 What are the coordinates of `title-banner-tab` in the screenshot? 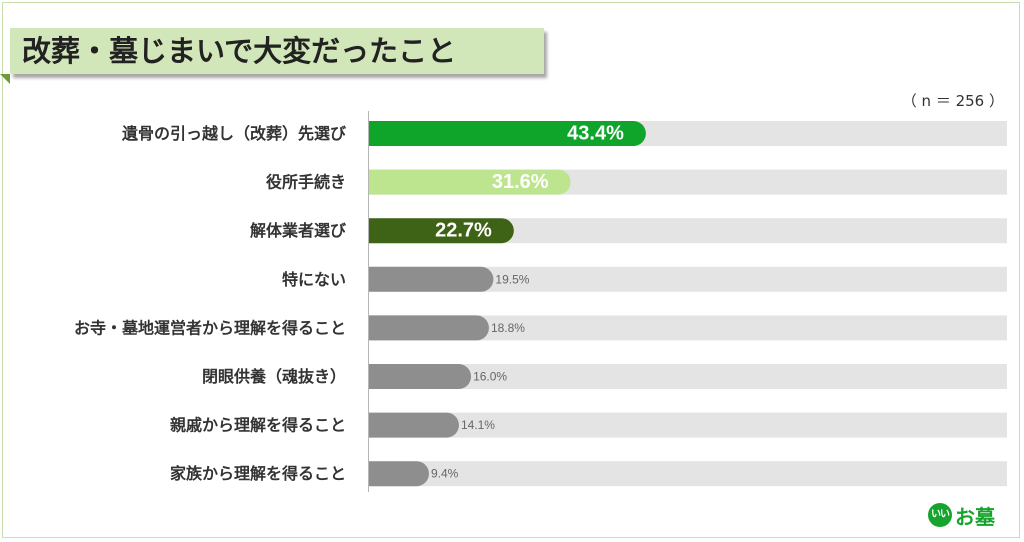 It's located at (5, 79).